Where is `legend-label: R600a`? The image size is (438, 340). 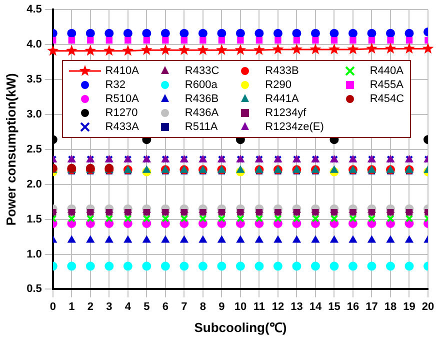
legend-label: R600a is located at coordinates (201, 84).